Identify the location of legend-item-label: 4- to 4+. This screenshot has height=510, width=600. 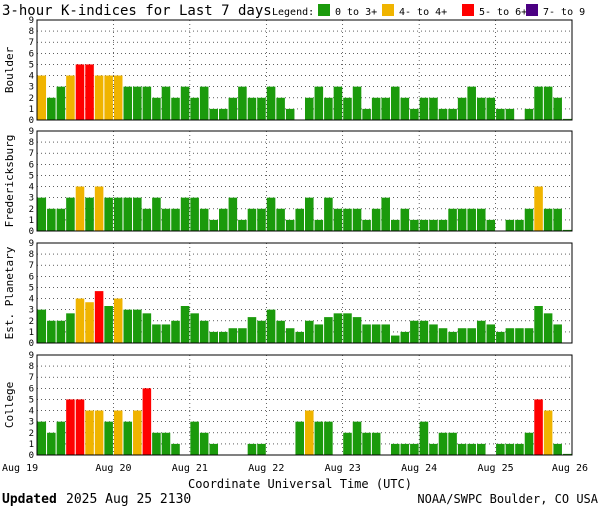
(423, 12).